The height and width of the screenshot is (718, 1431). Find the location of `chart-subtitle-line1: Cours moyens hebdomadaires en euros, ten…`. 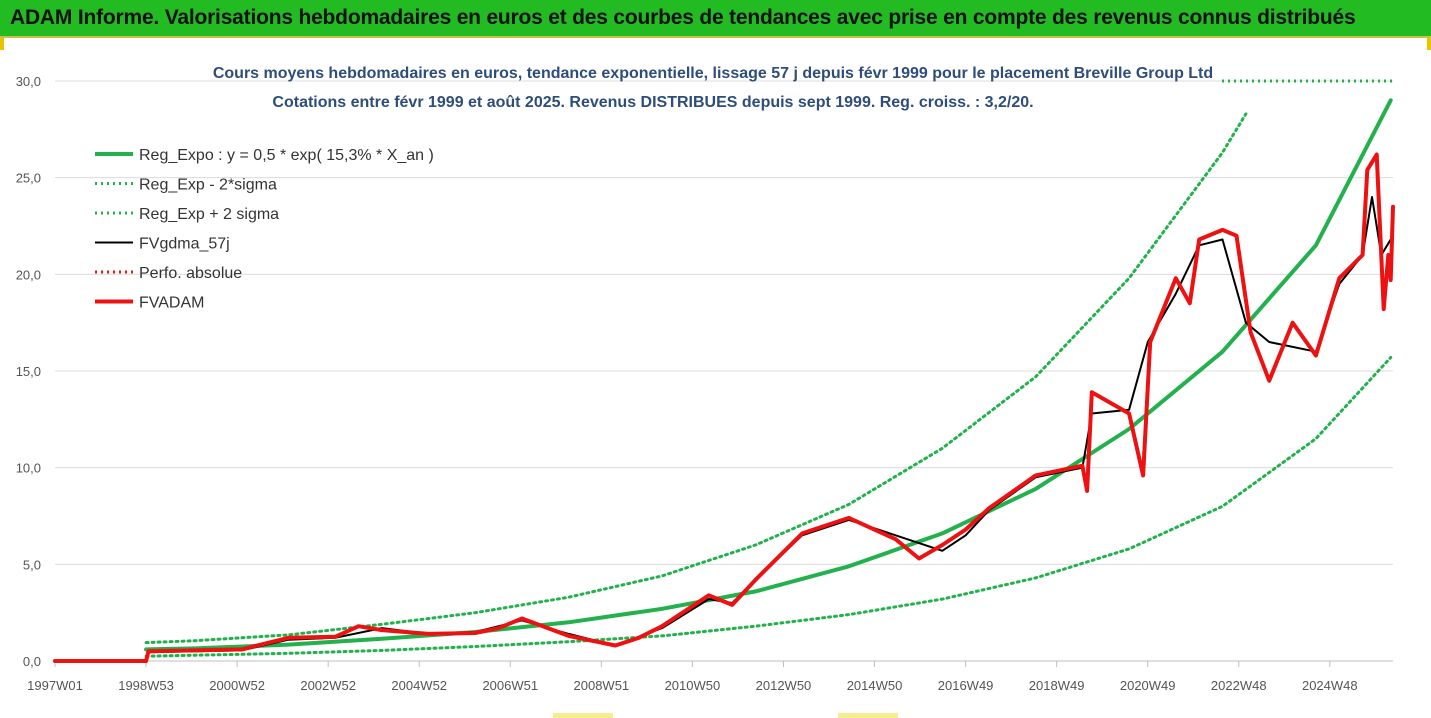

chart-subtitle-line1: Cours moyens hebdomadaires en euros, ten… is located at coordinates (713, 73).